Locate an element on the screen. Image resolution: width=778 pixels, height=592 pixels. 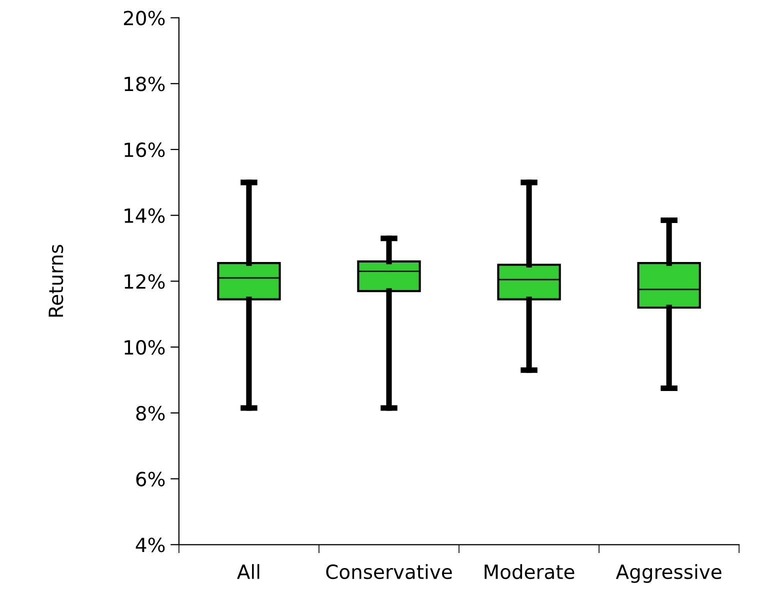
x-tick-label: Aggressive is located at coordinates (669, 573).